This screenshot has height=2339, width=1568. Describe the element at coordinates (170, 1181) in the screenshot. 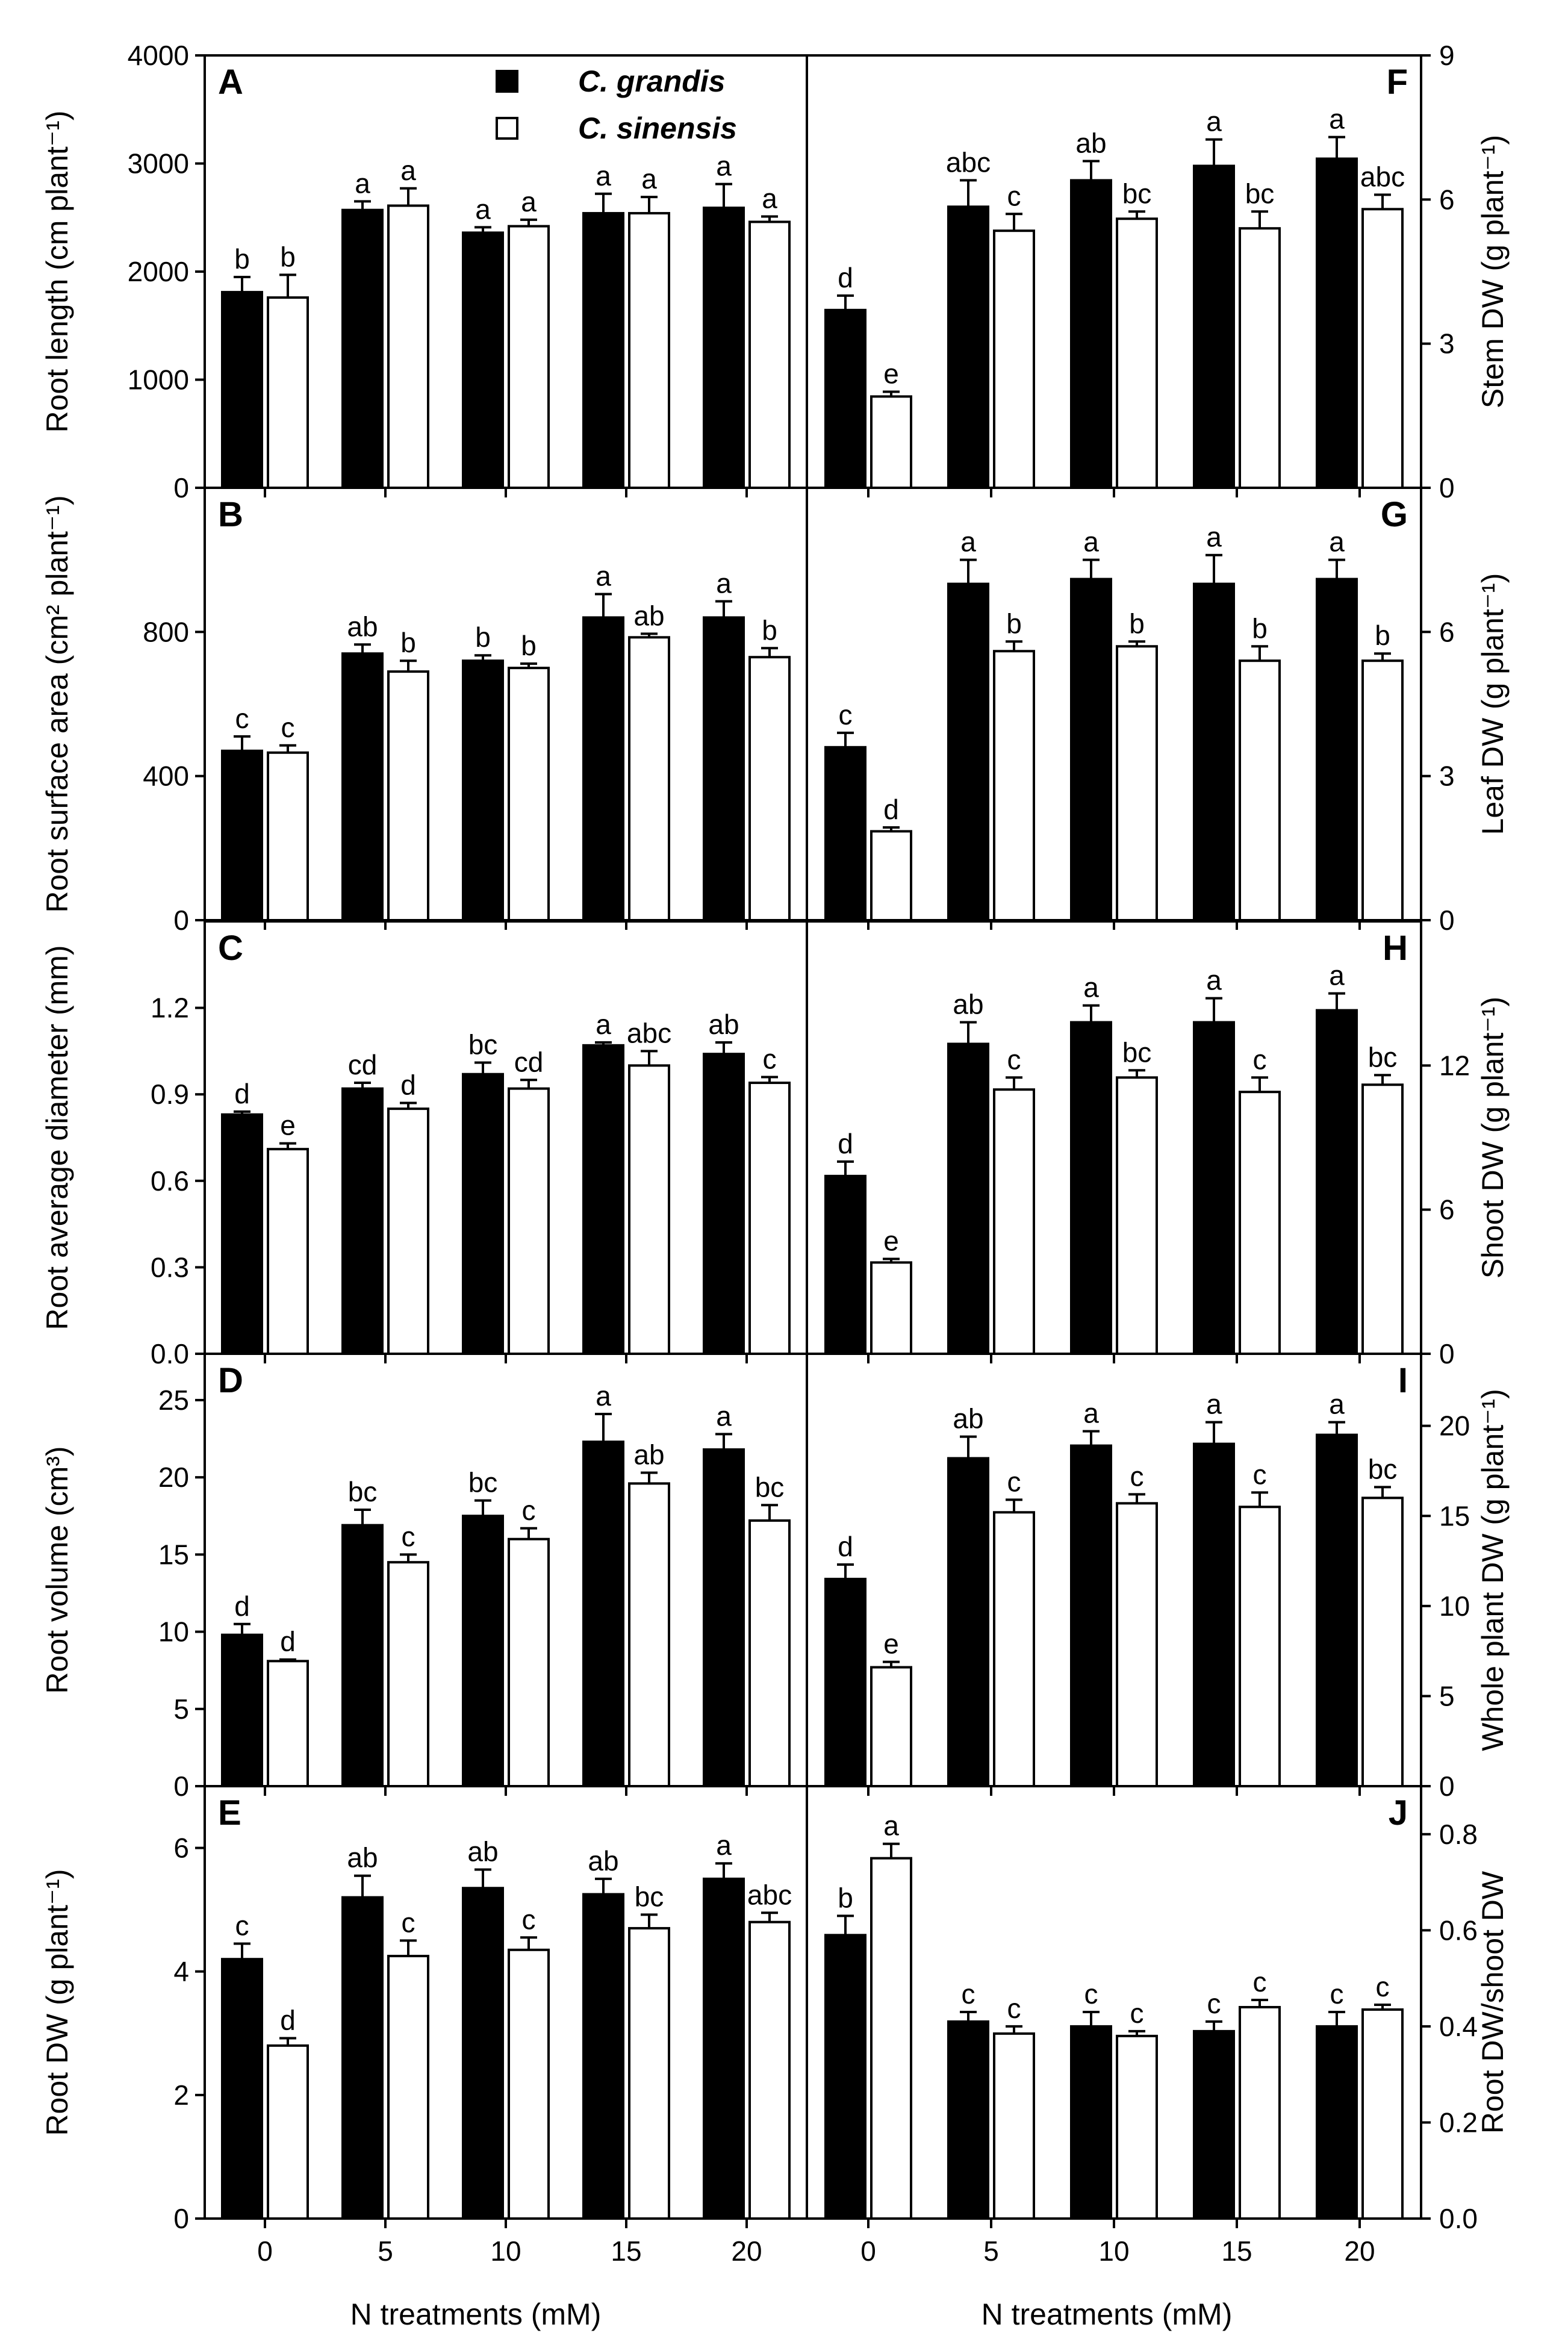

I see `y-tick-label: 0.6` at that location.